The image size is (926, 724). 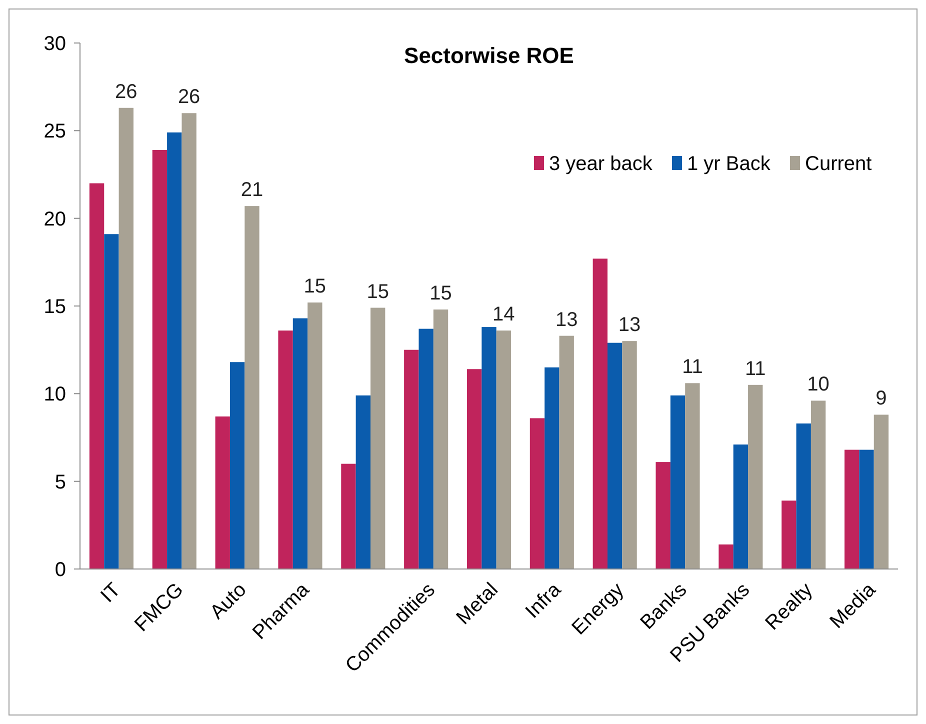 What do you see at coordinates (110, 593) in the screenshot?
I see `x-tick-label: IT` at bounding box center [110, 593].